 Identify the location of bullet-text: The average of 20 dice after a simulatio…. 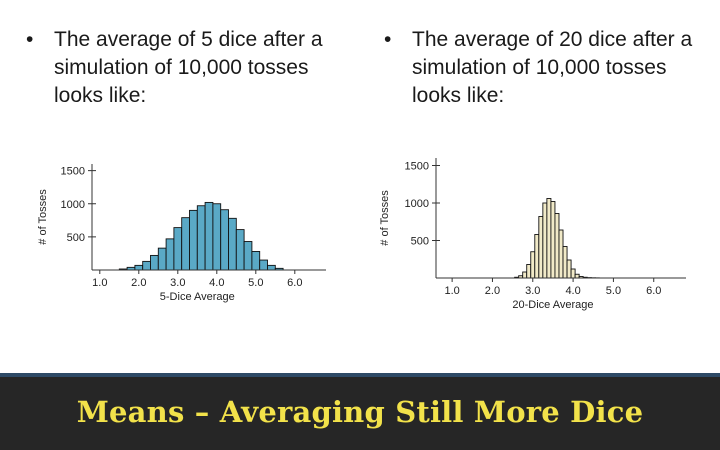
(552, 67).